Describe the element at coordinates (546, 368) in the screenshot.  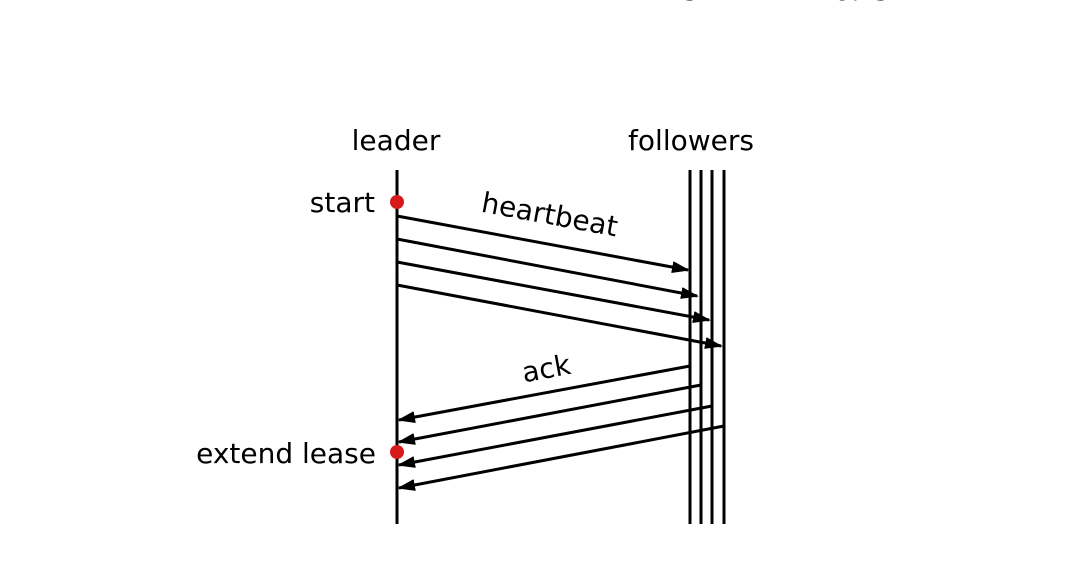
I see `ack-label: ack` at that location.